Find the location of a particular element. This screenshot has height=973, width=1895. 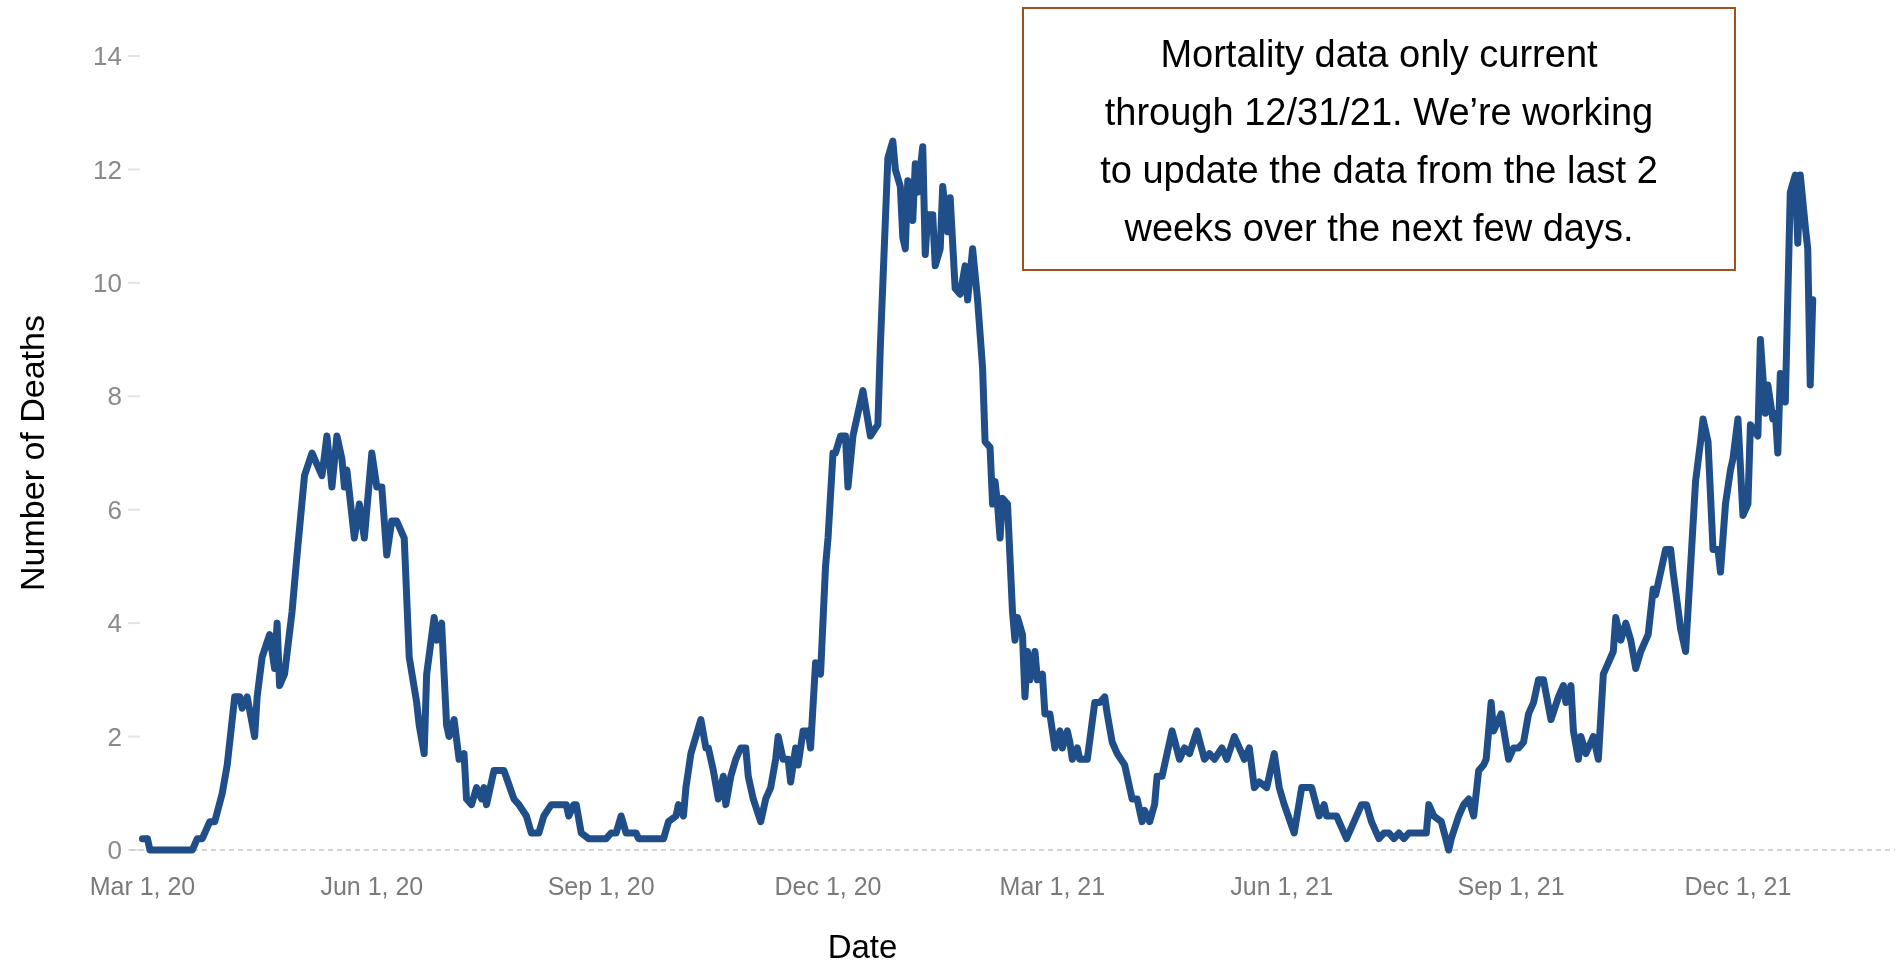

y-tick-label: 12 is located at coordinates (107, 169).